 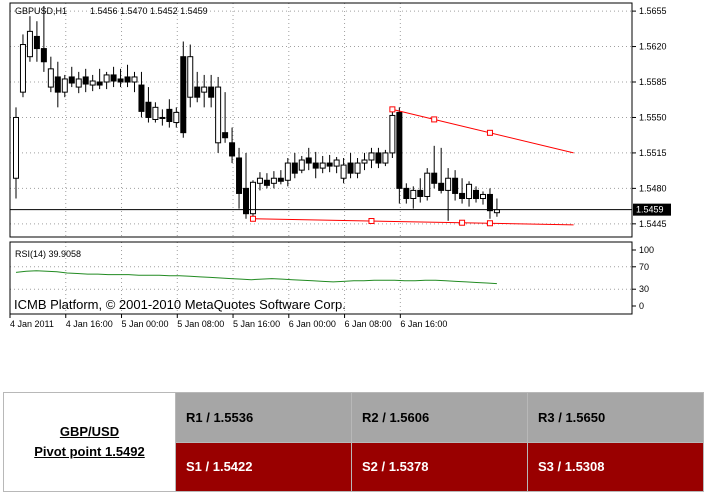 I want to click on r2-cell: R2 / 1.5606, so click(x=439, y=417).